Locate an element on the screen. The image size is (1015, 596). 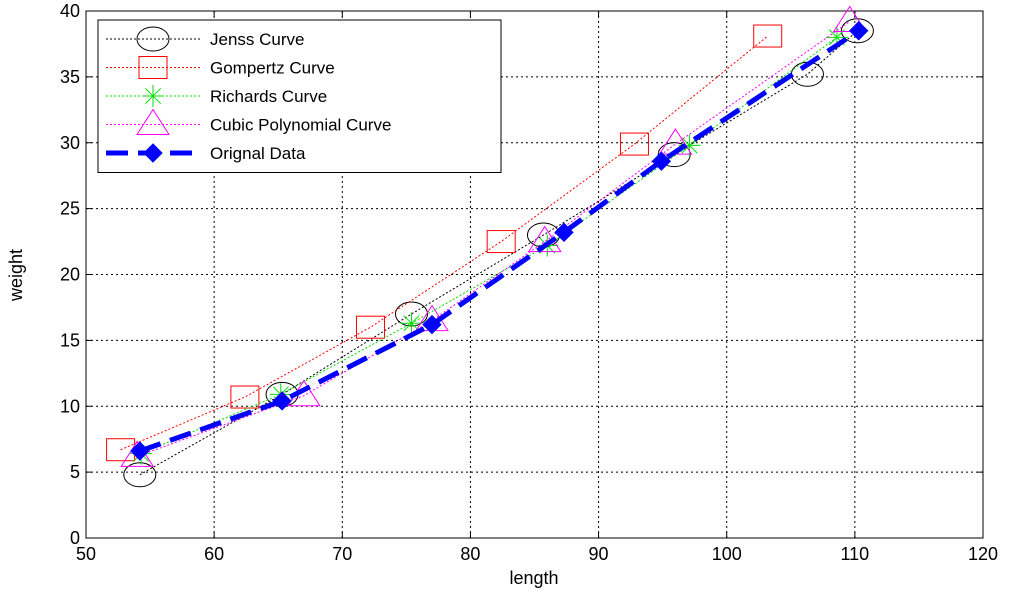
legend-label: Cubic Polynomial Curve is located at coordinates (300, 125).